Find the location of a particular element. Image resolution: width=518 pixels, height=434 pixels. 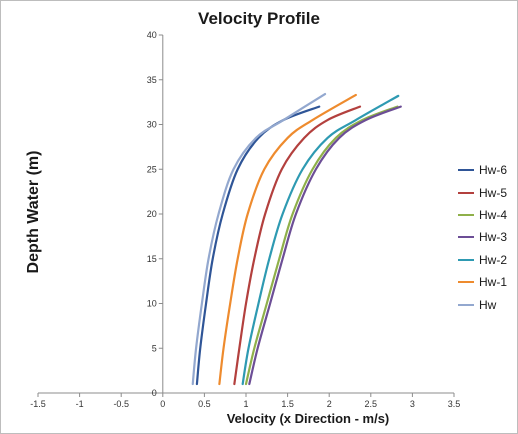

legend-label: Hw-1 is located at coordinates (493, 282).